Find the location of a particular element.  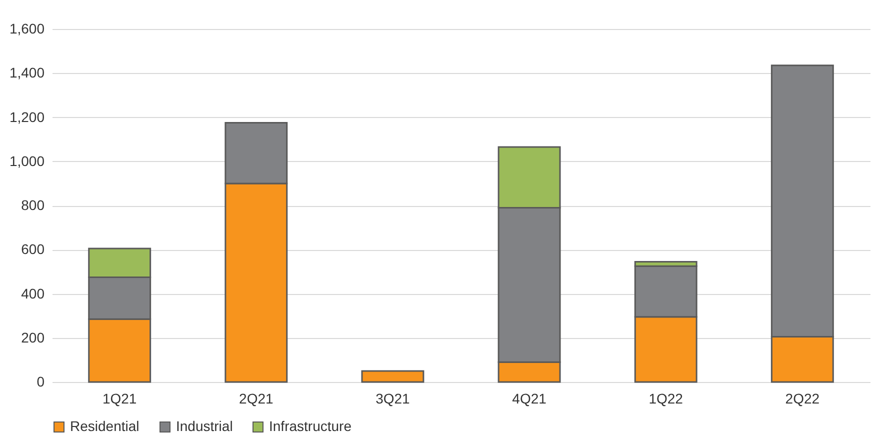

y-tick-label: 1,200 is located at coordinates (27, 116).